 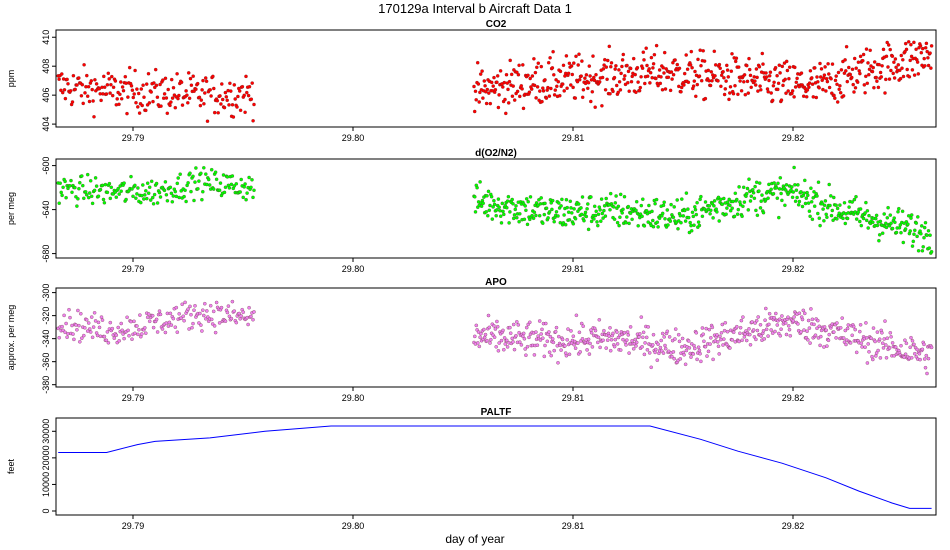 I want to click on y-tick-label: -340, so click(x=46, y=339).